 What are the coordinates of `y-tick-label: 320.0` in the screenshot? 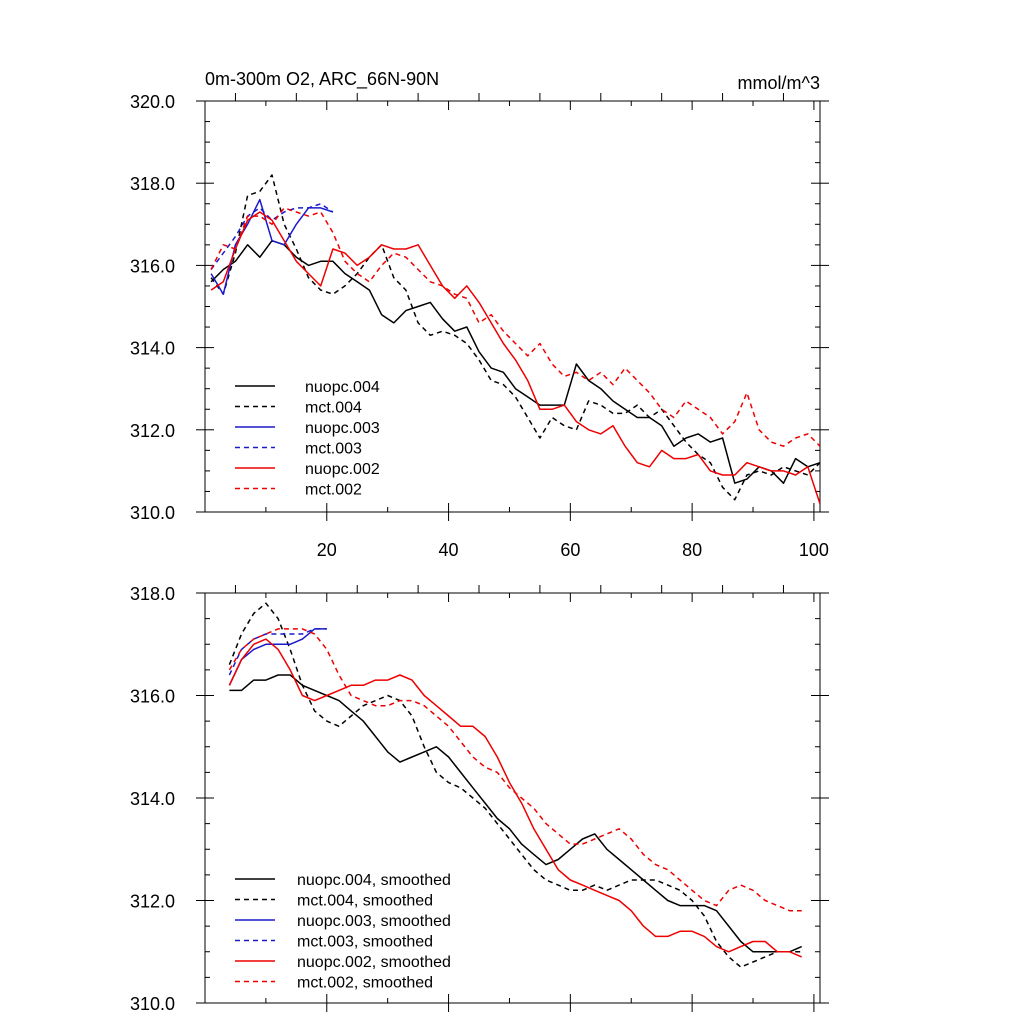 It's located at (152, 102).